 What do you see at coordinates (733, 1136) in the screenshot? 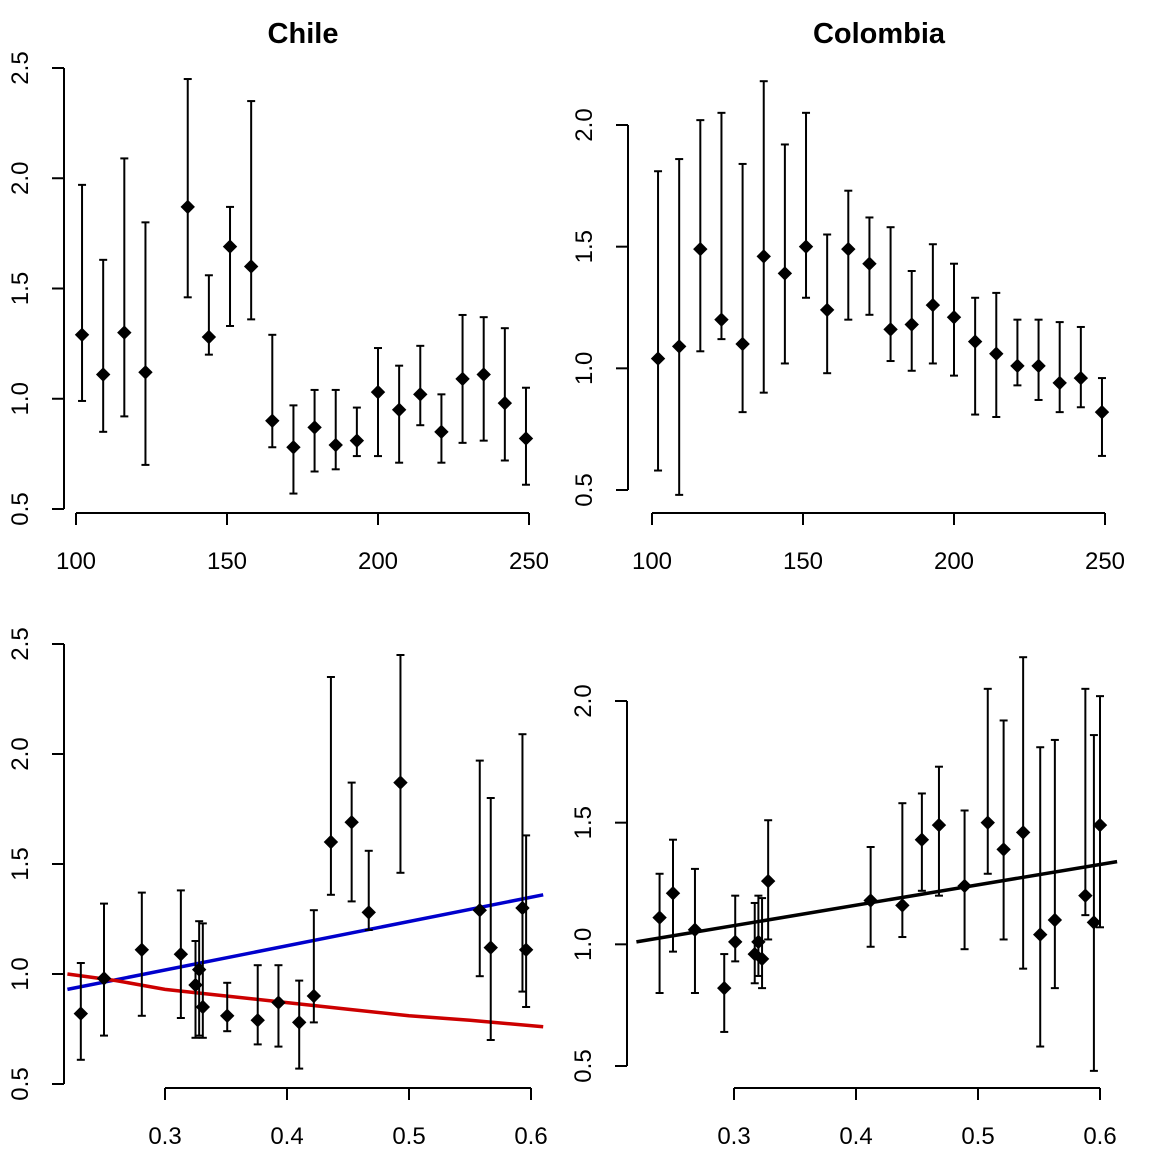
I see `x-tick-label: 0.3` at bounding box center [733, 1136].